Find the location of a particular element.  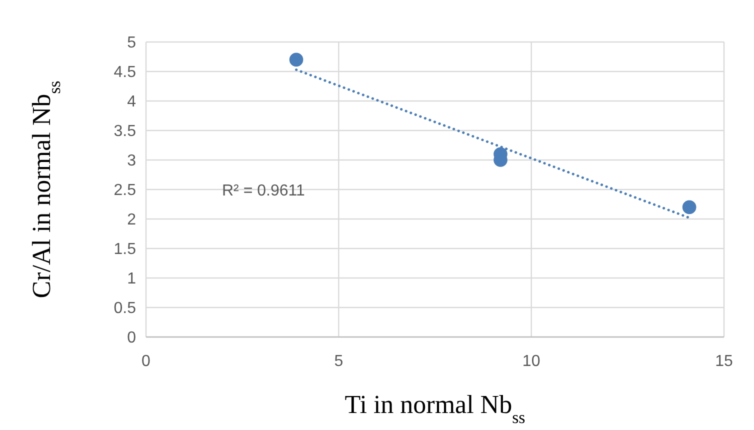

y-tick-label: 2.5 is located at coordinates (125, 191).